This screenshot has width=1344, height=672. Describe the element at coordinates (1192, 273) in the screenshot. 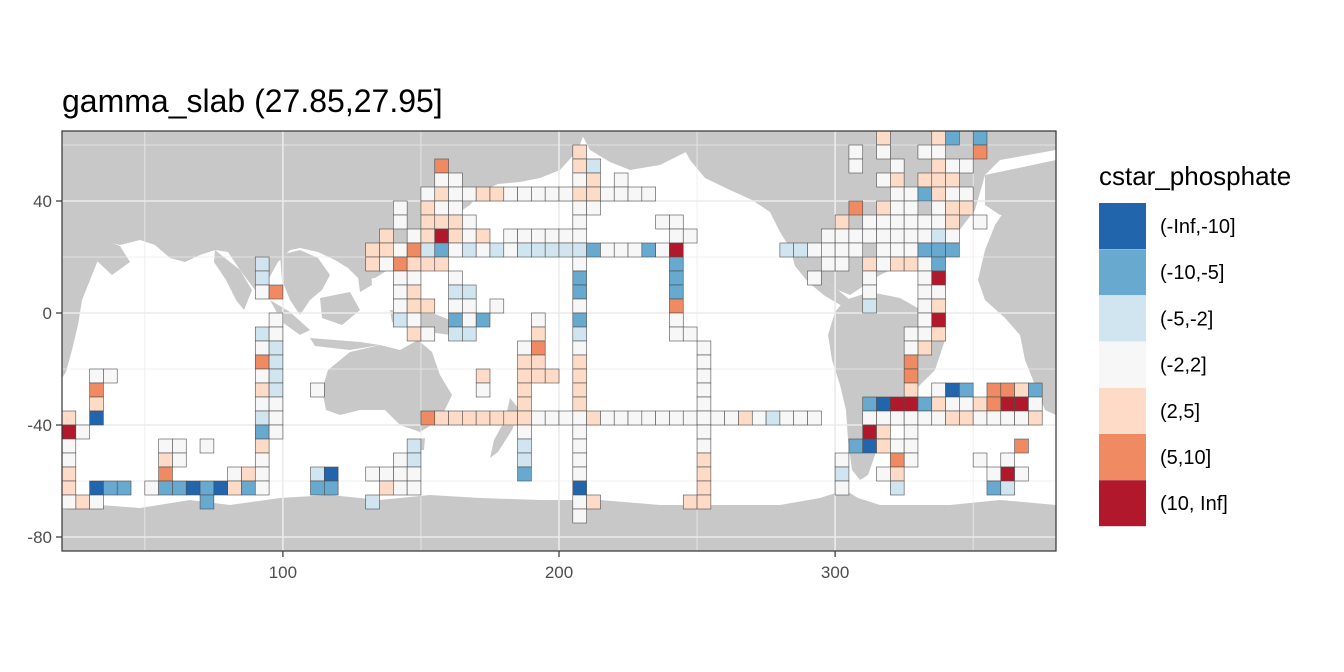

I see `legend-label: (-10,-5]` at that location.